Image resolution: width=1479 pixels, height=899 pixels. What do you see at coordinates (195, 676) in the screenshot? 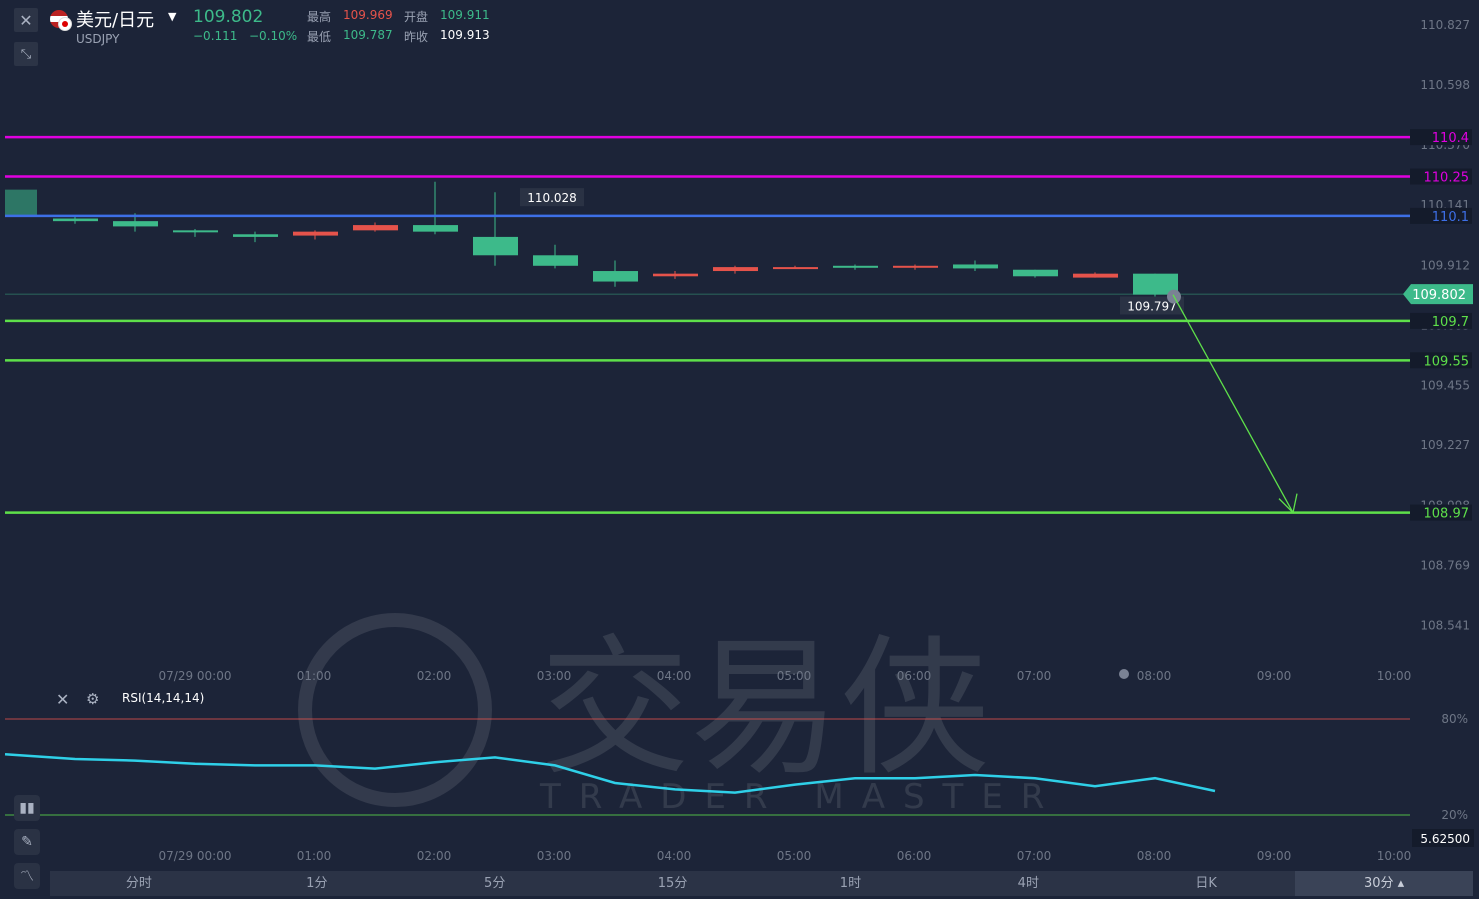
I see `time-axis-tick: 07/29 00:00` at bounding box center [195, 676].